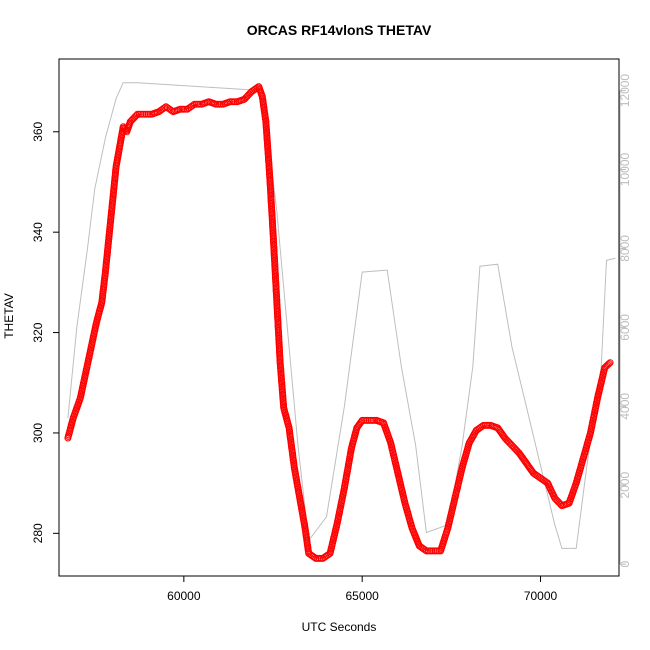  I want to click on x-tick-label: 70000, so click(541, 596).